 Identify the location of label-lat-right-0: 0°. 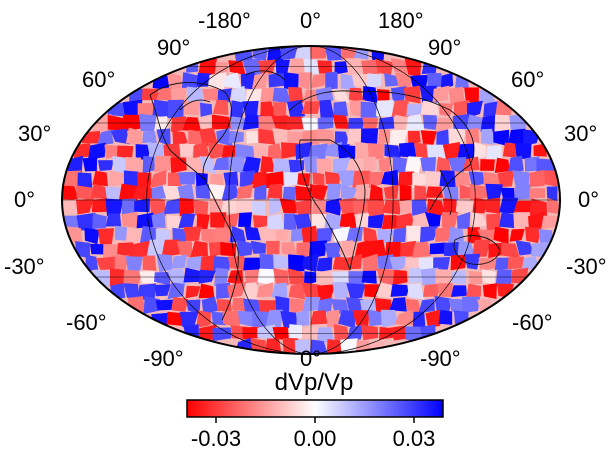
(588, 199).